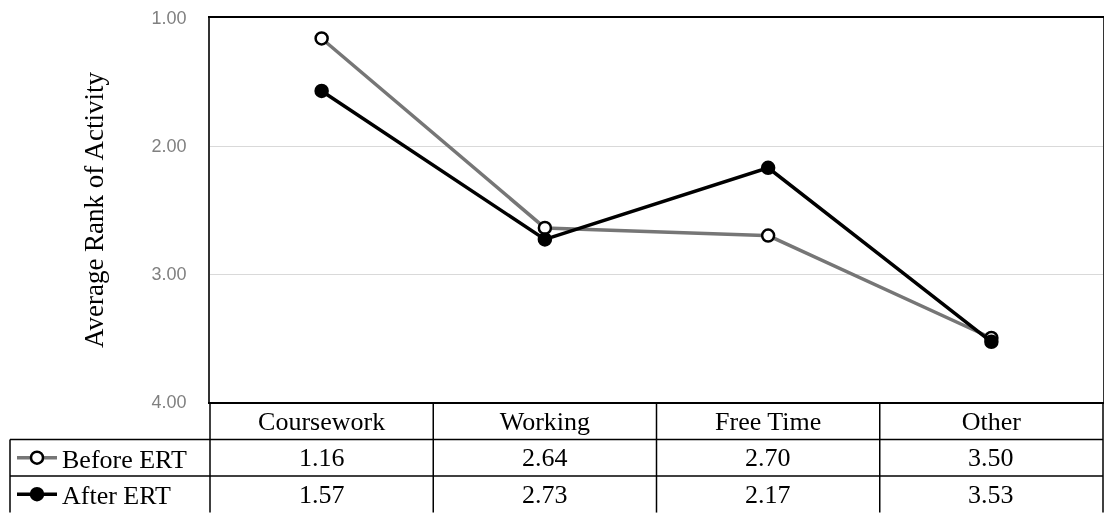 This screenshot has width=1104, height=519. I want to click on y-tick-label: 4.00, so click(169, 402).